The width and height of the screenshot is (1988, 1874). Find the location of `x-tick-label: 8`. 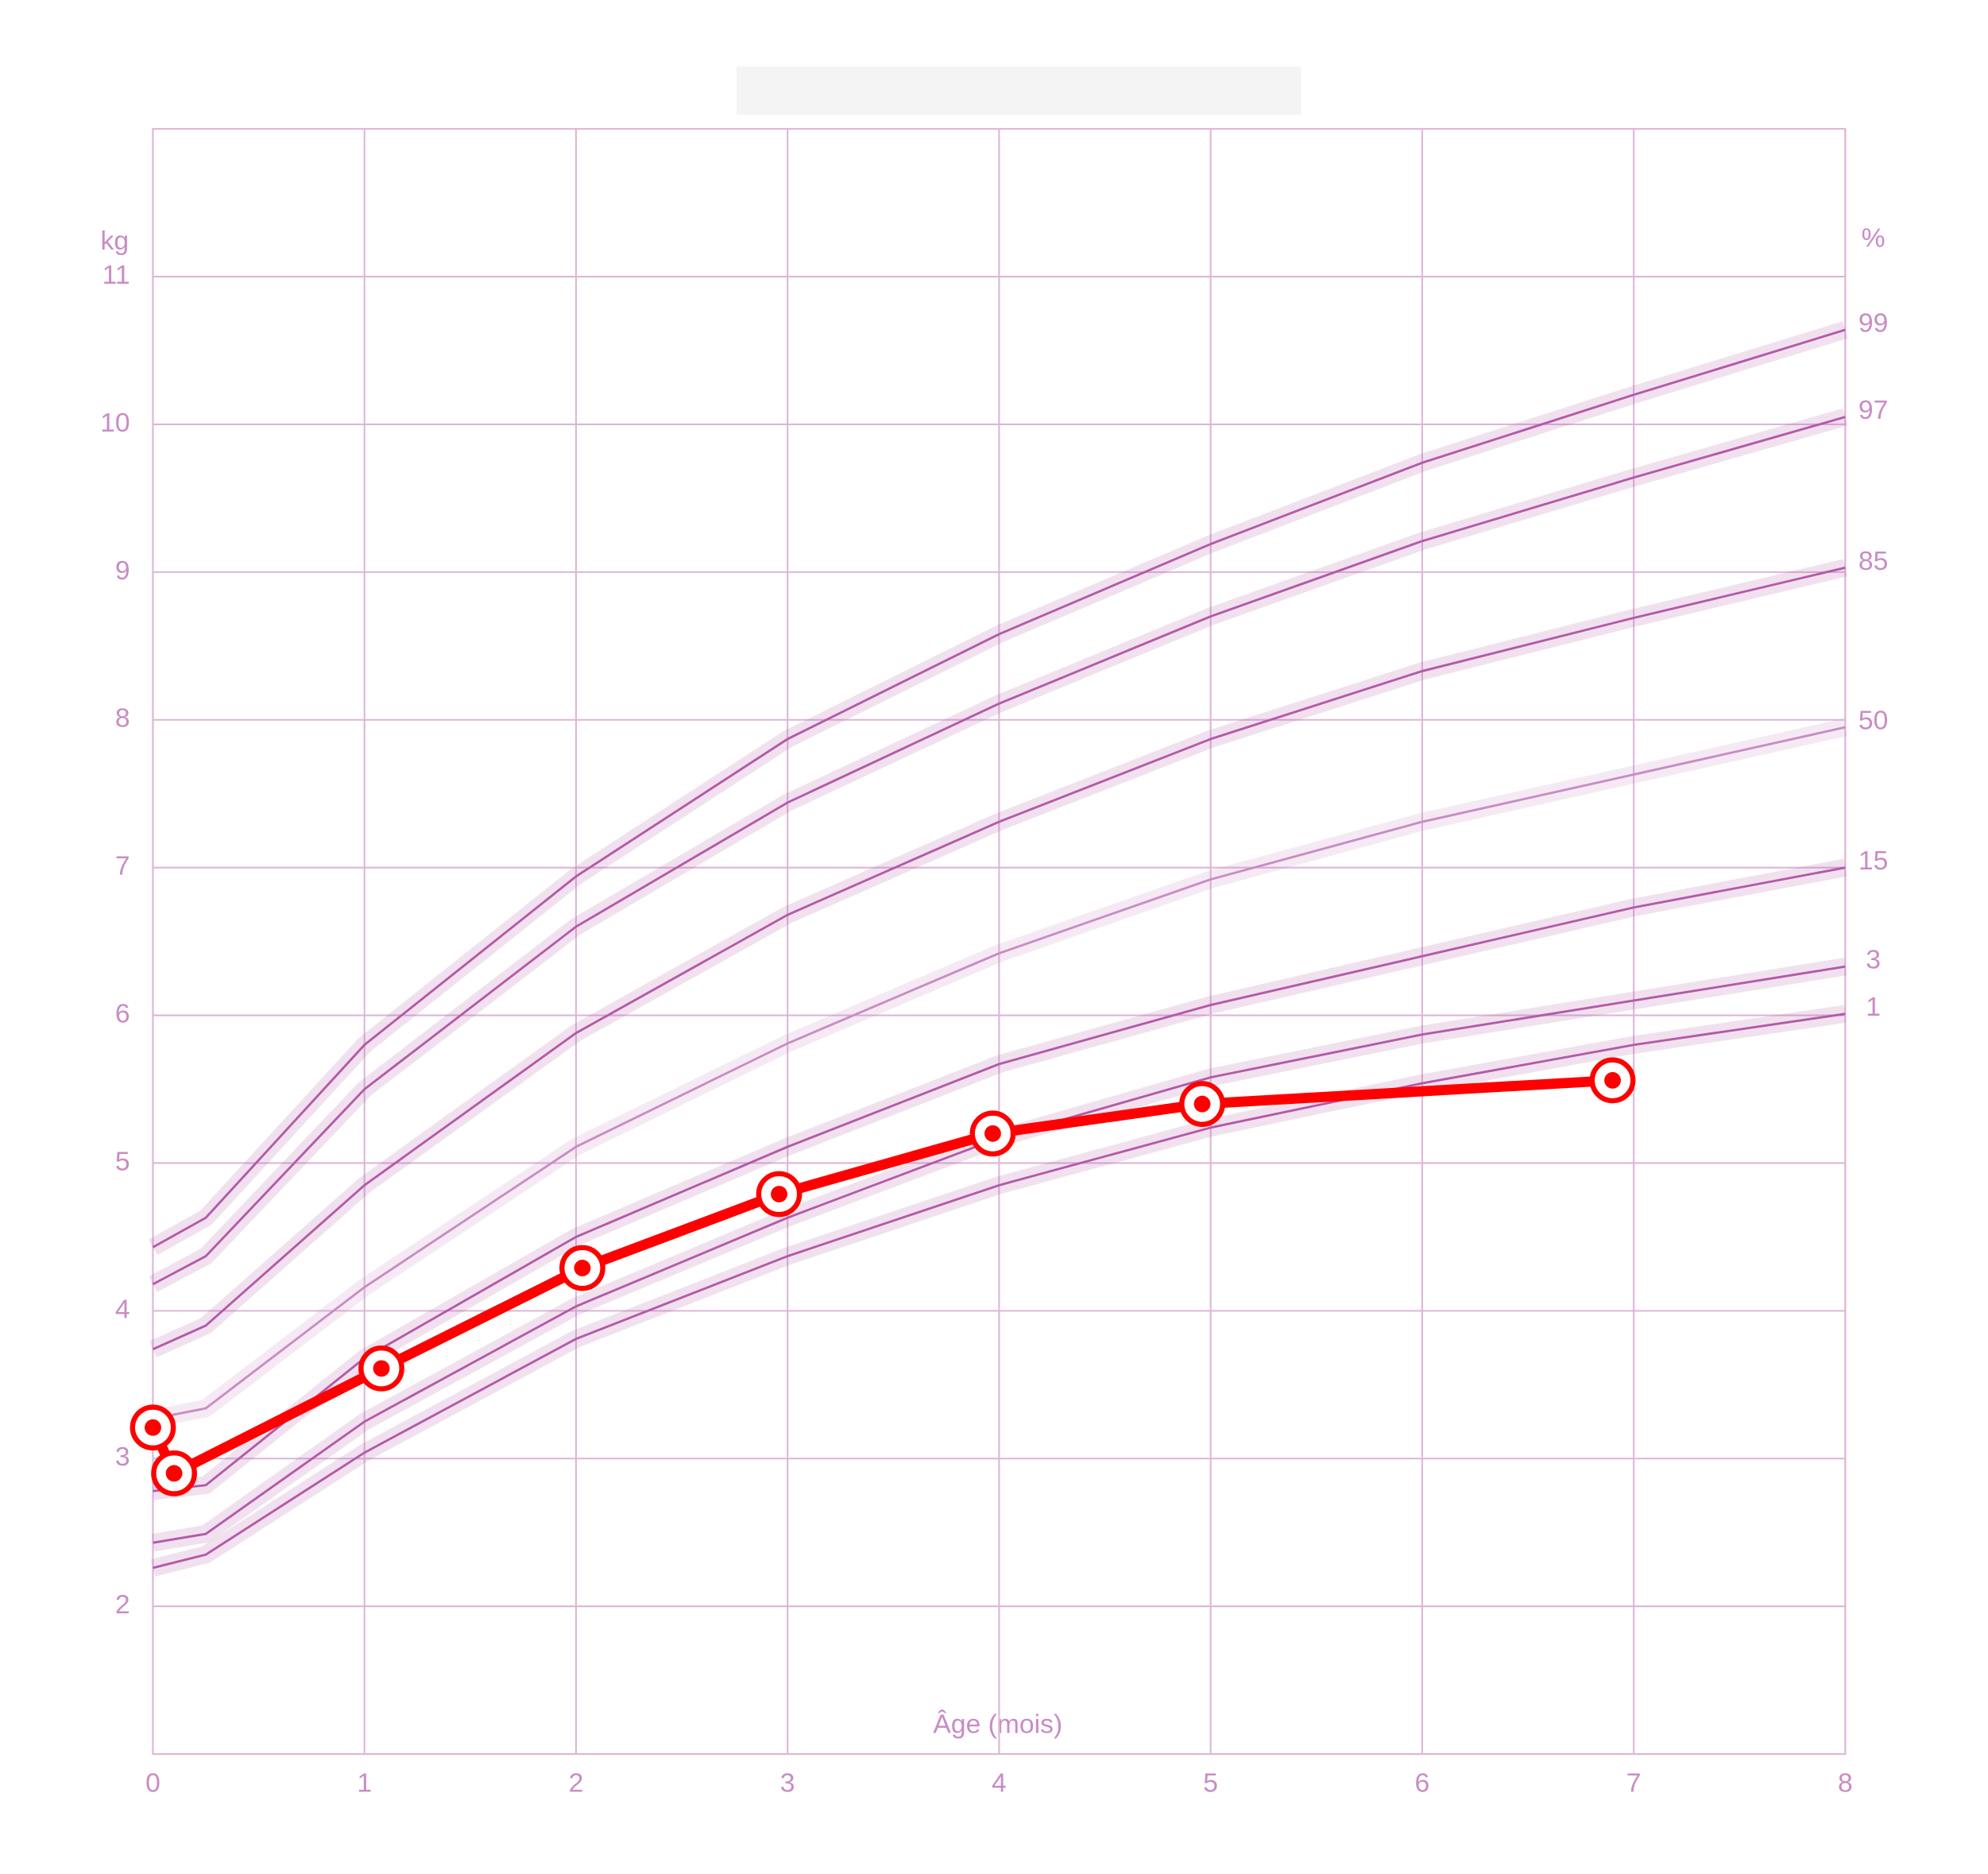

x-tick-label: 8 is located at coordinates (1845, 1783).